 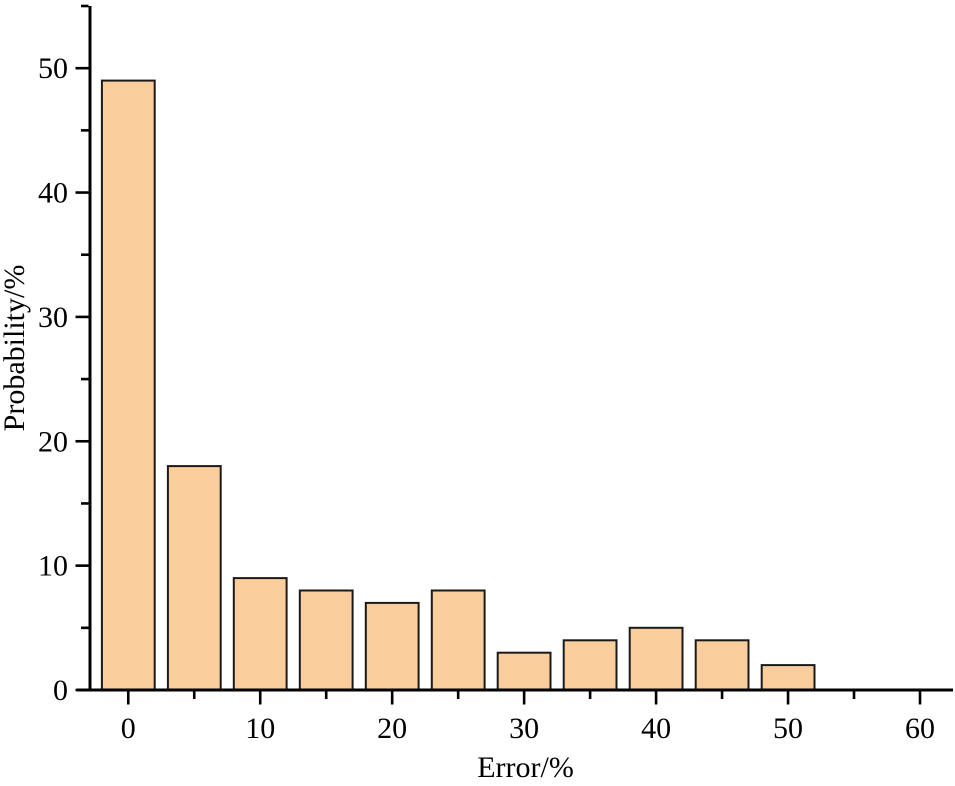 What do you see at coordinates (656, 728) in the screenshot?
I see `x-tick-label: 40` at bounding box center [656, 728].